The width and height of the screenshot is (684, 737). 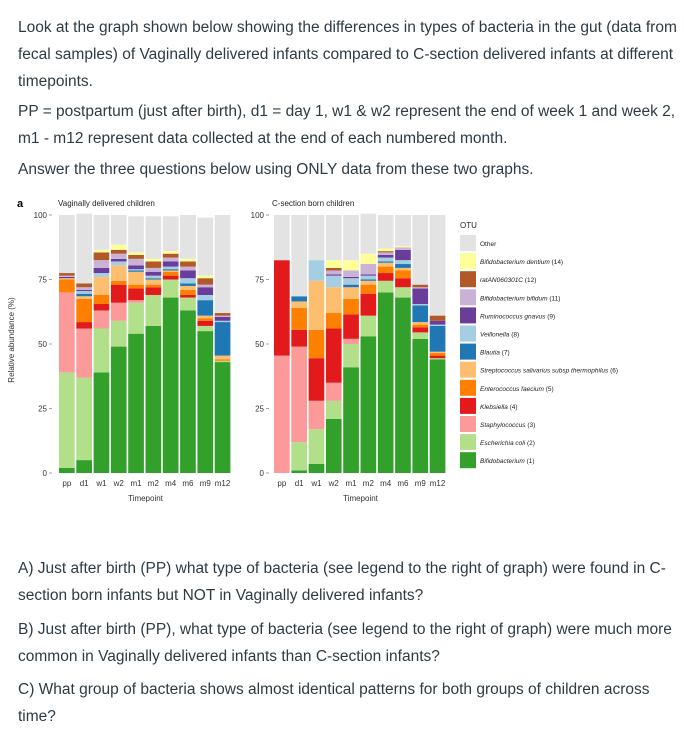 What do you see at coordinates (188, 281) in the screenshot?
I see `bar-segment-veil-m6` at bounding box center [188, 281].